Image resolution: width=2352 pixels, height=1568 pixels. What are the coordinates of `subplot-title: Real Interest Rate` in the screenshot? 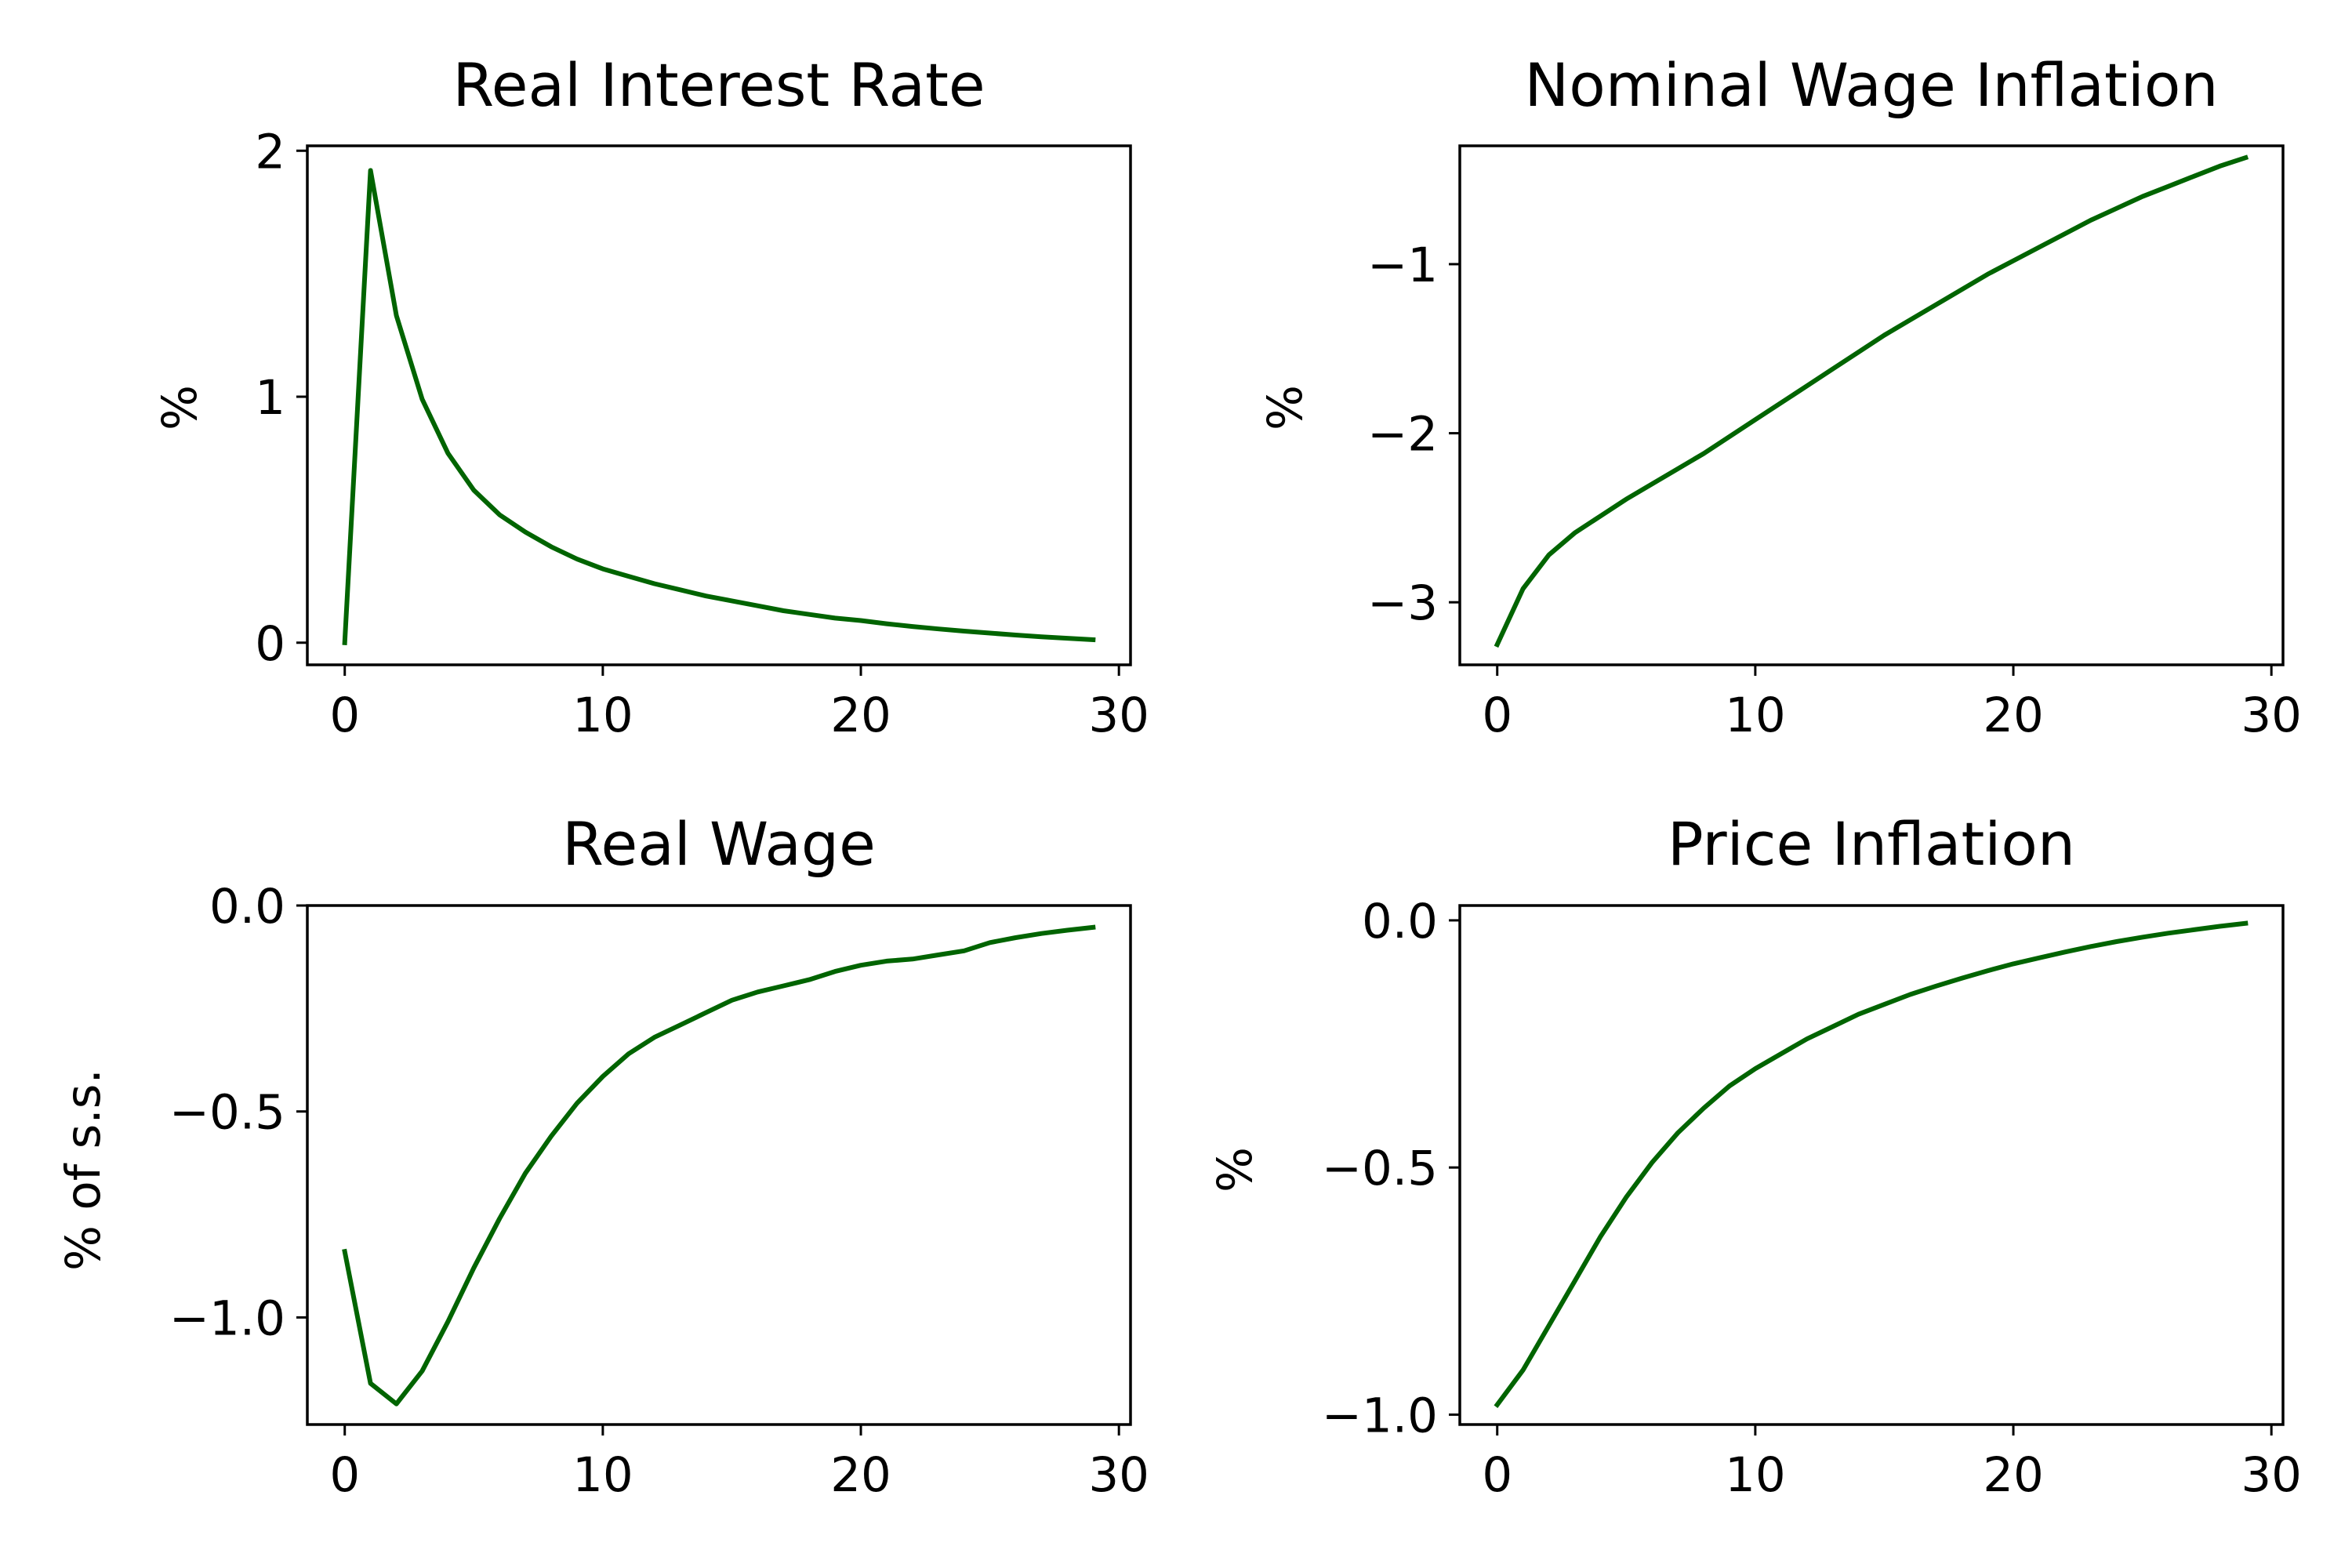 It's located at (718, 85).